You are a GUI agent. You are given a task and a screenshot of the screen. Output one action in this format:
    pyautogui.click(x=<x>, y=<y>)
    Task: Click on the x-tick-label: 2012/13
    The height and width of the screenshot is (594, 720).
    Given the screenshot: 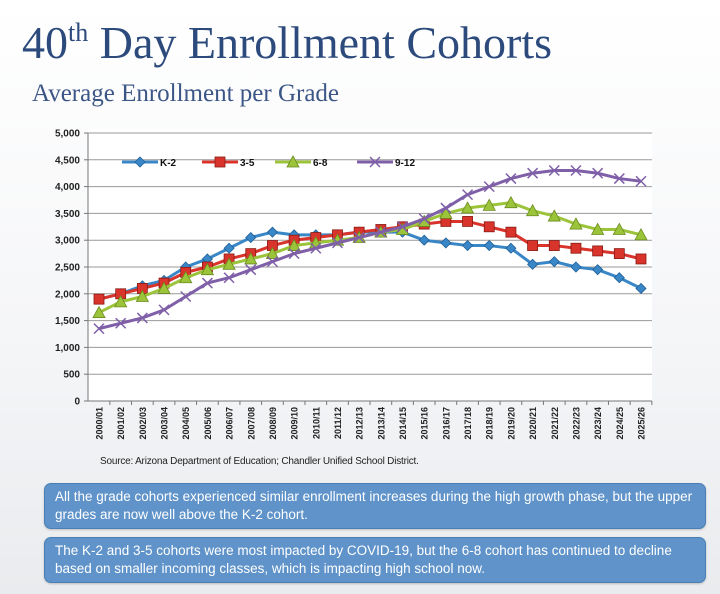 What is the action you would take?
    pyautogui.click(x=360, y=423)
    